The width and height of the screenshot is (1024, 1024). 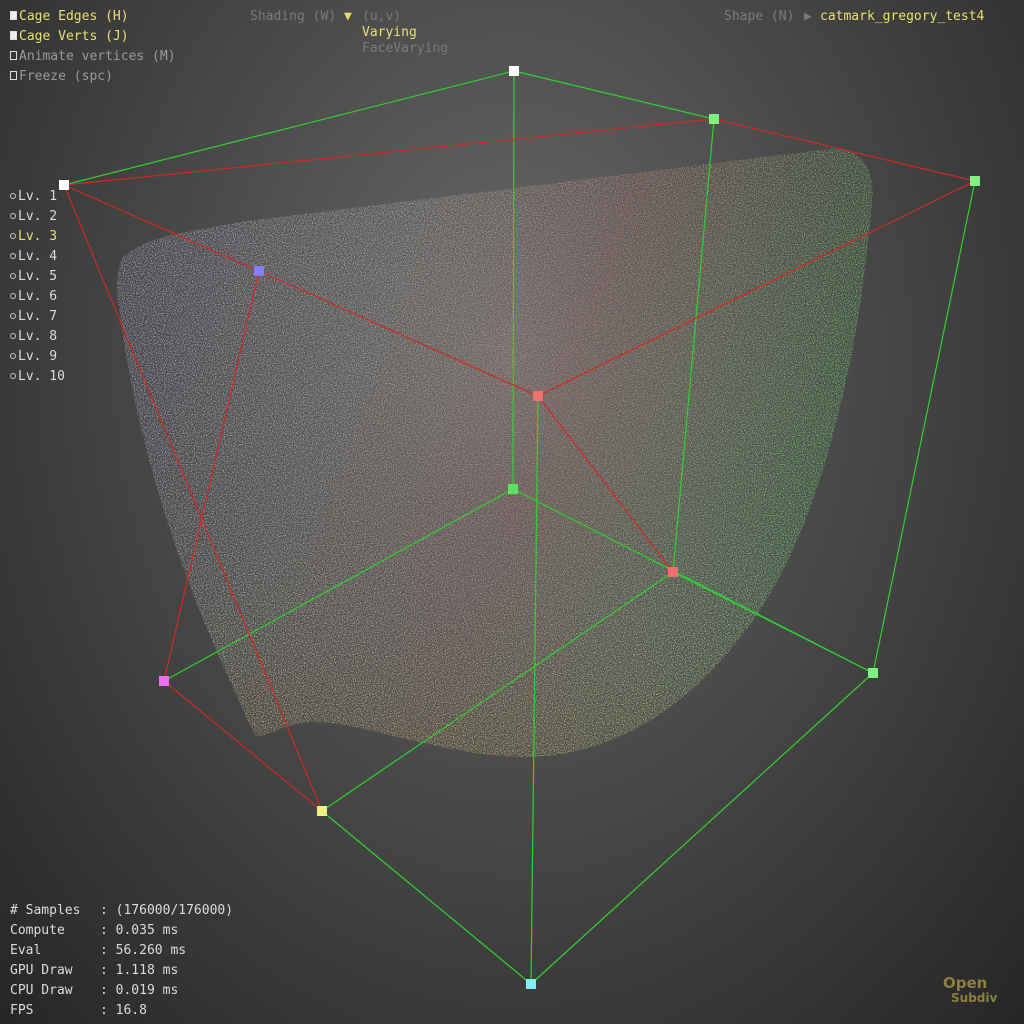 I want to click on level-option: Lv. 4, so click(x=33, y=257).